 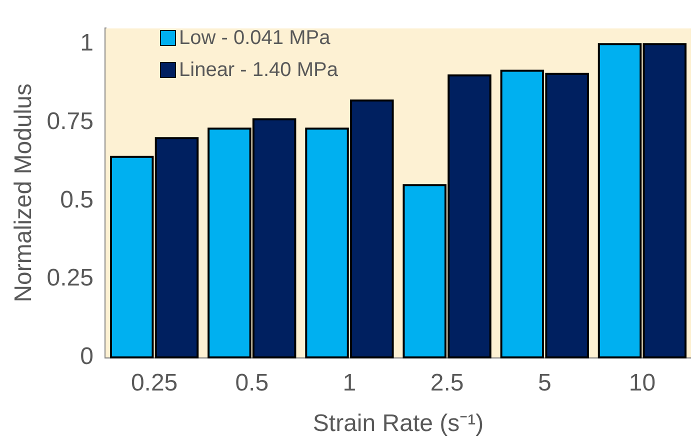 What do you see at coordinates (154, 382) in the screenshot?
I see `x-tick-label: 0.25` at bounding box center [154, 382].